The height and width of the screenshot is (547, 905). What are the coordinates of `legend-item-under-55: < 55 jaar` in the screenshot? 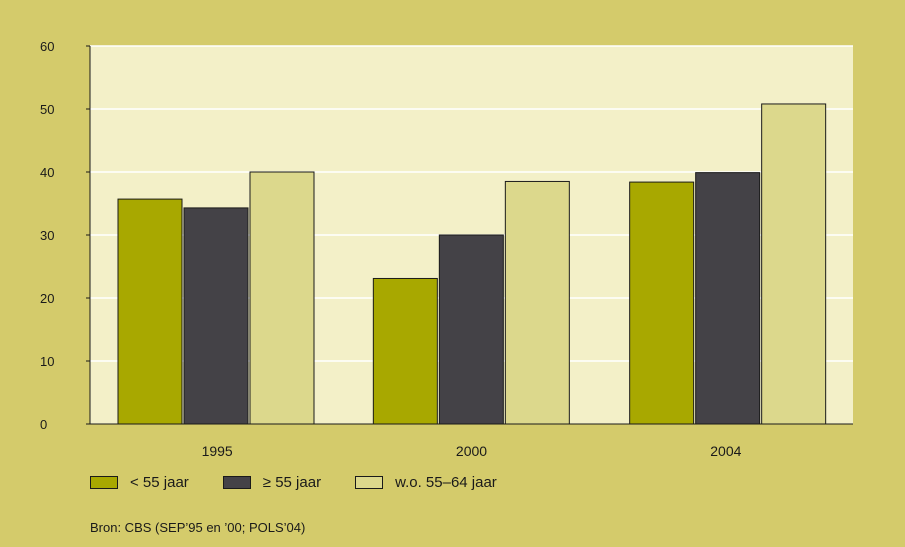 It's located at (139, 482).